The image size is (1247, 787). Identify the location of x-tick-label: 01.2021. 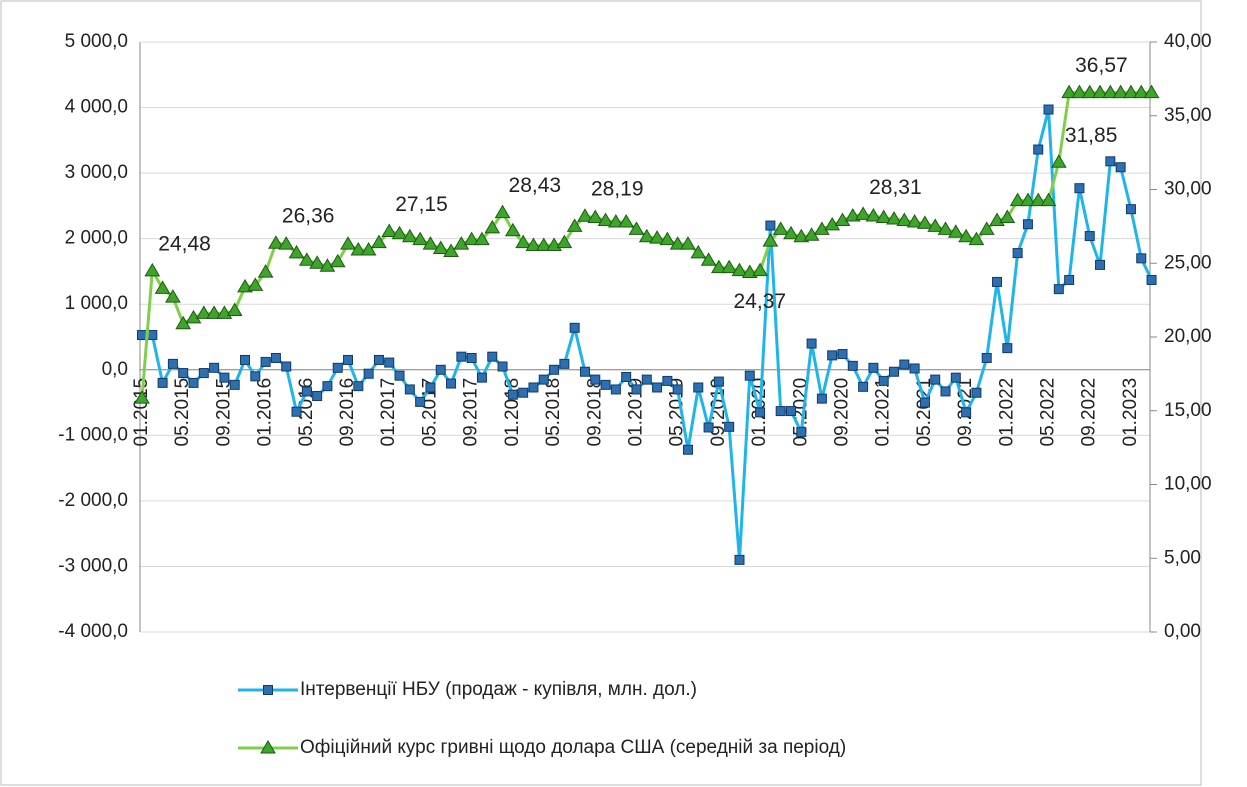
(883, 412).